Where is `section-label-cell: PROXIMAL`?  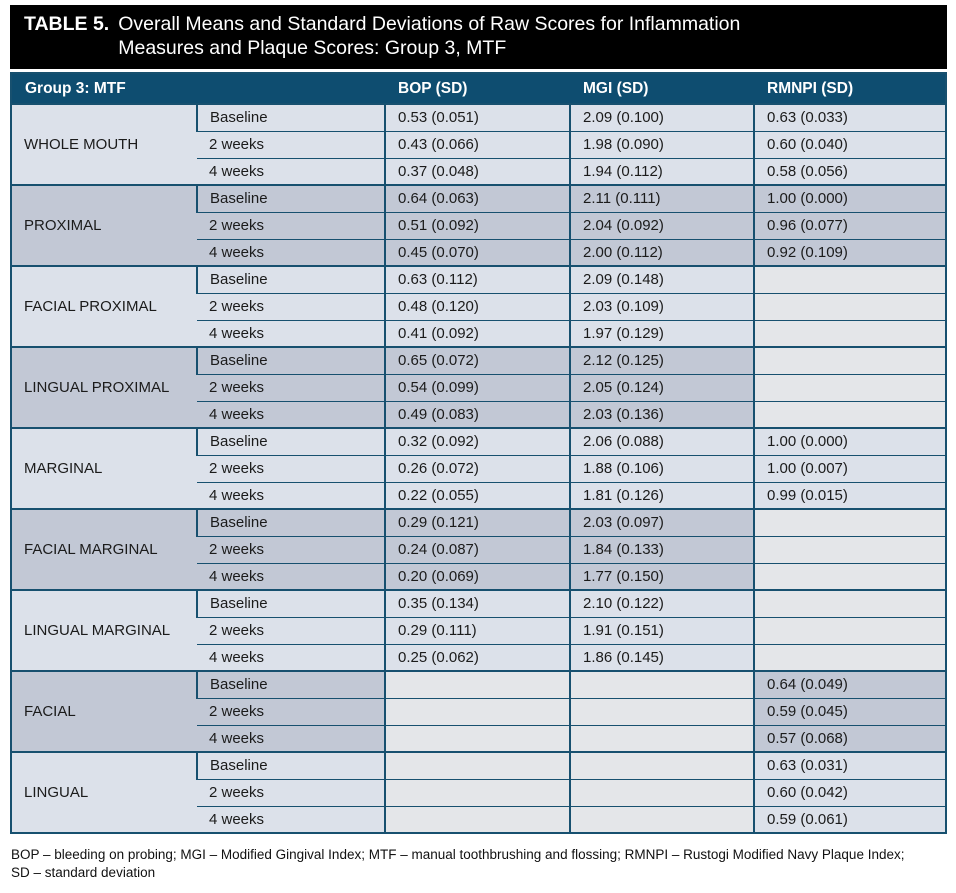 section-label-cell: PROXIMAL is located at coordinates (104, 225).